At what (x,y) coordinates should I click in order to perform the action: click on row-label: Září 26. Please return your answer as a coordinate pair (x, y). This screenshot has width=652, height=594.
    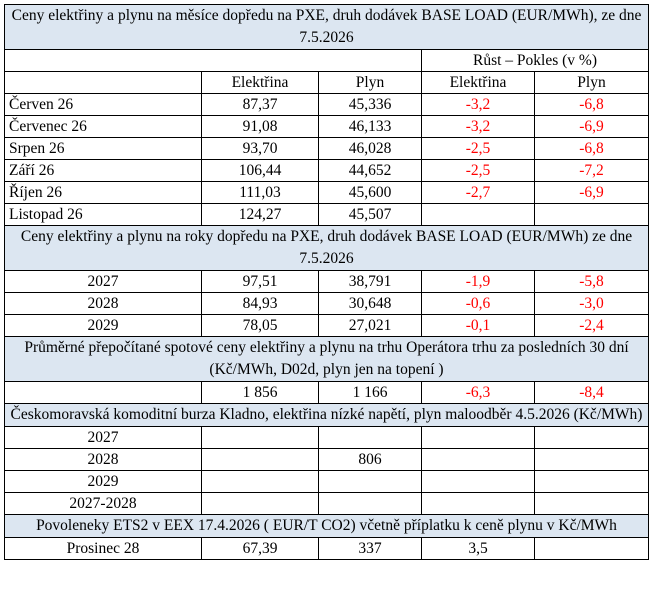
    Looking at the image, I should click on (103, 170).